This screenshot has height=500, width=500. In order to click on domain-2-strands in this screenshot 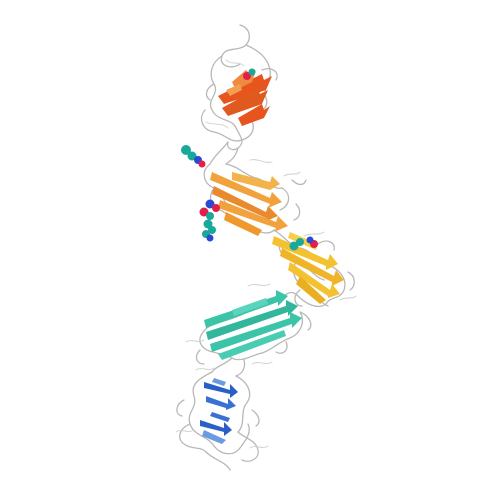, I will do `click(249, 204)`.